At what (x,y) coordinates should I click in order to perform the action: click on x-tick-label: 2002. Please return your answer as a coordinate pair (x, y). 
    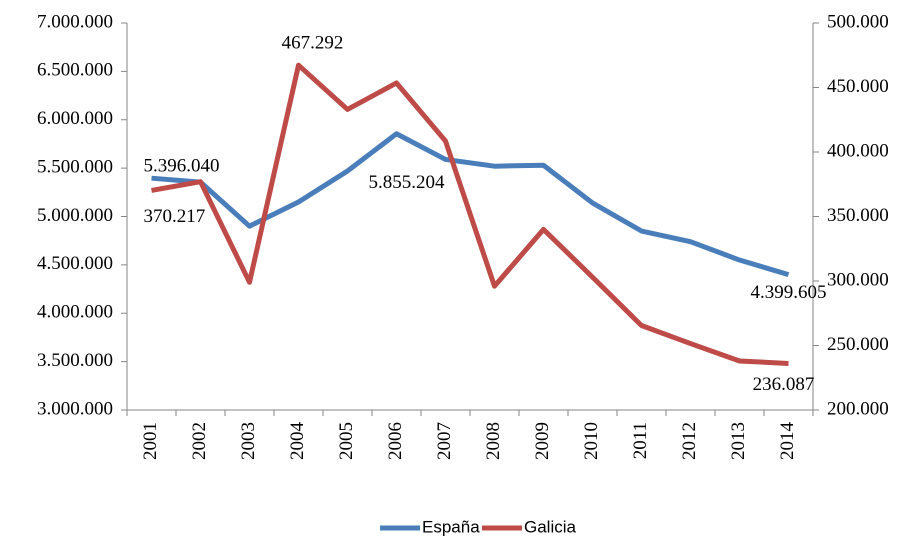
    Looking at the image, I should click on (199, 441).